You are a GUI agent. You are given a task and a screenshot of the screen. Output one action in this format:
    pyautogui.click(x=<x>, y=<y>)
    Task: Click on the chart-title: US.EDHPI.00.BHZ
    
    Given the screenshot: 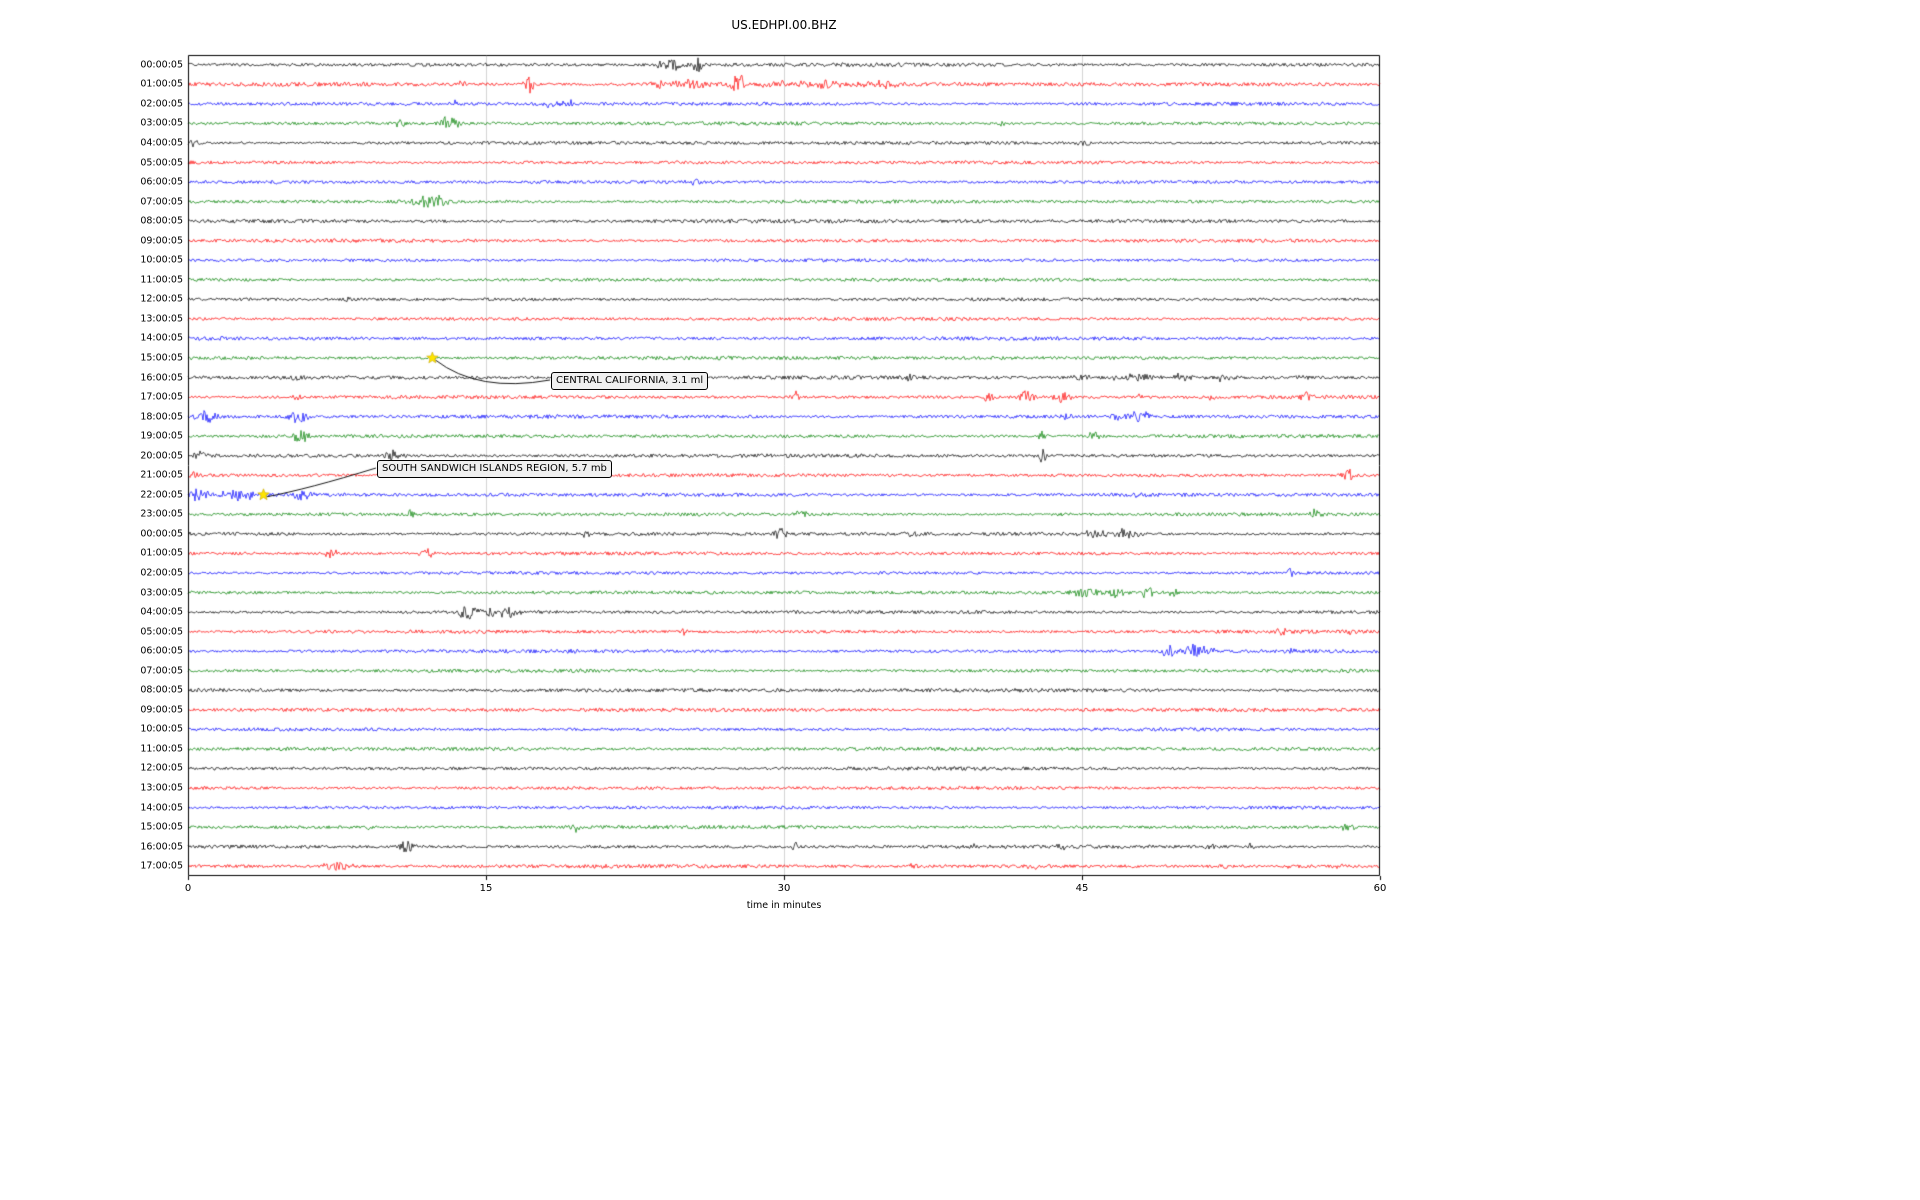 What is the action you would take?
    pyautogui.click(x=784, y=25)
    